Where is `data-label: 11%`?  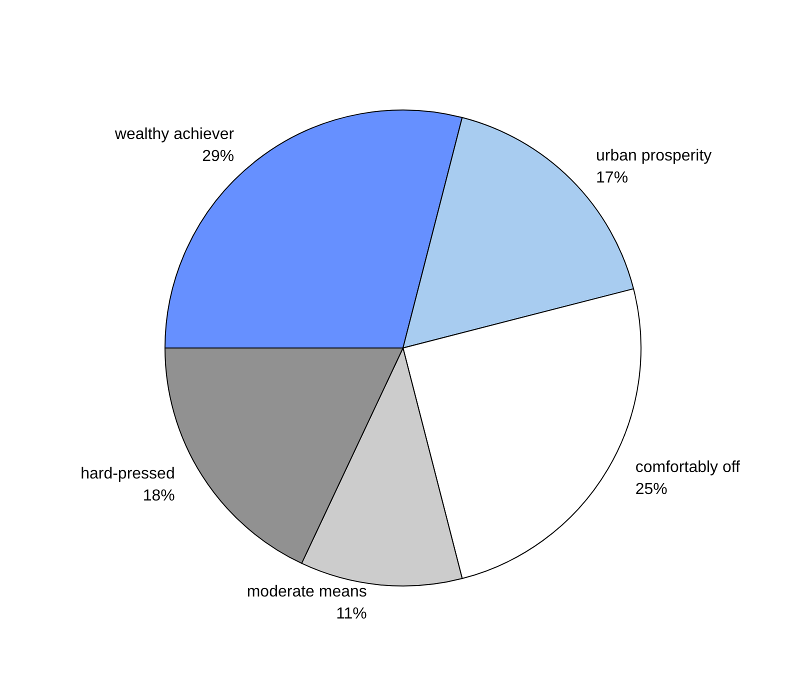 data-label: 11% is located at coordinates (351, 613).